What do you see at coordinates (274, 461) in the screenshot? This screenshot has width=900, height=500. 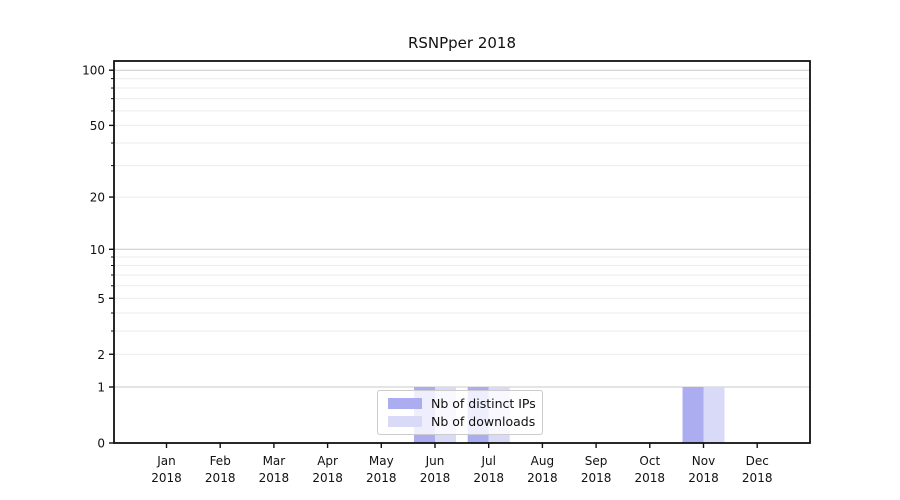 I see `x-tick-label-month: Mar` at bounding box center [274, 461].